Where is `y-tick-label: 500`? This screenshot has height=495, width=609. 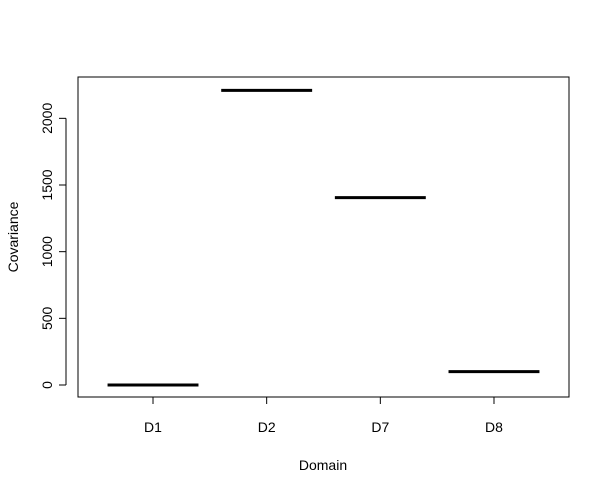
y-tick-label: 500 is located at coordinates (47, 318).